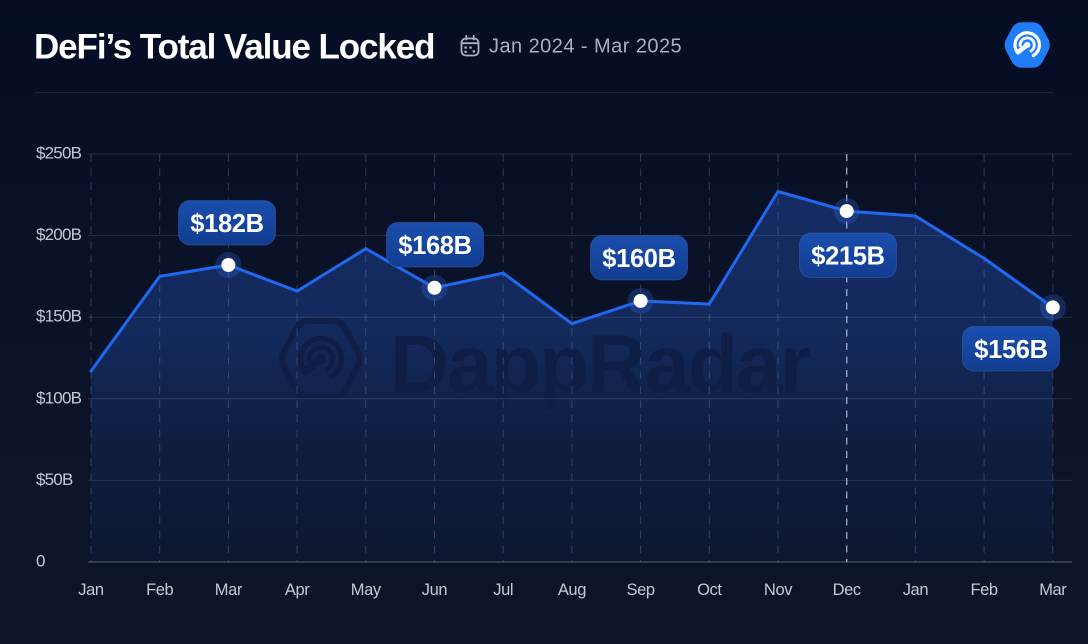 This screenshot has height=644, width=1088. I want to click on svg-text: Sep, so click(641, 590).